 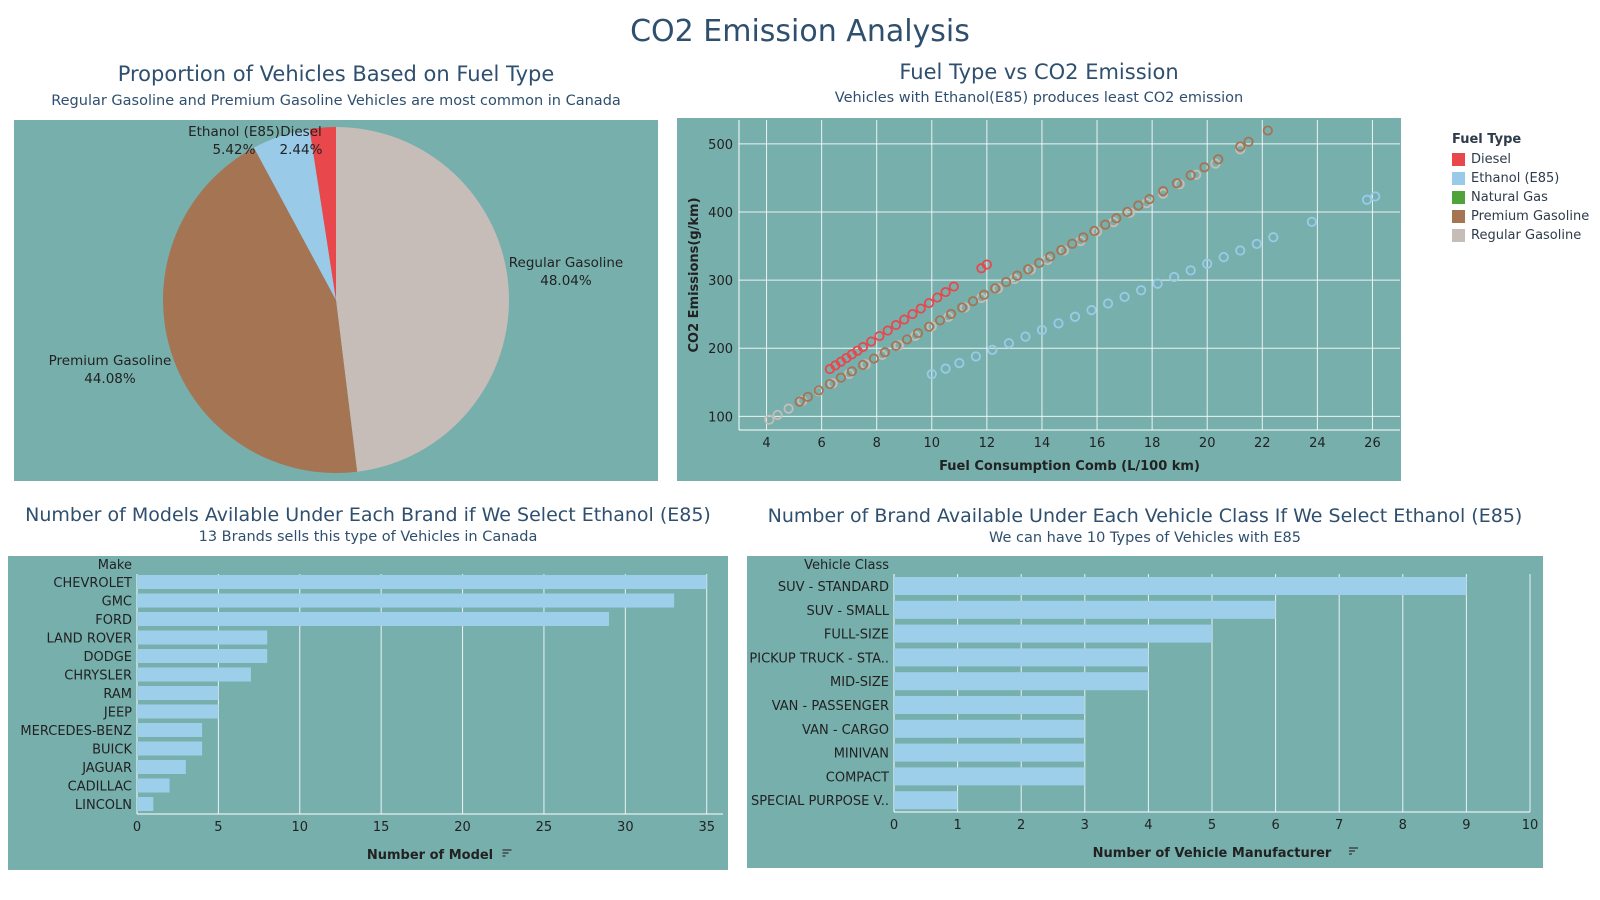 What do you see at coordinates (170, 730) in the screenshot?
I see `make-bar-mercedes-benz` at bounding box center [170, 730].